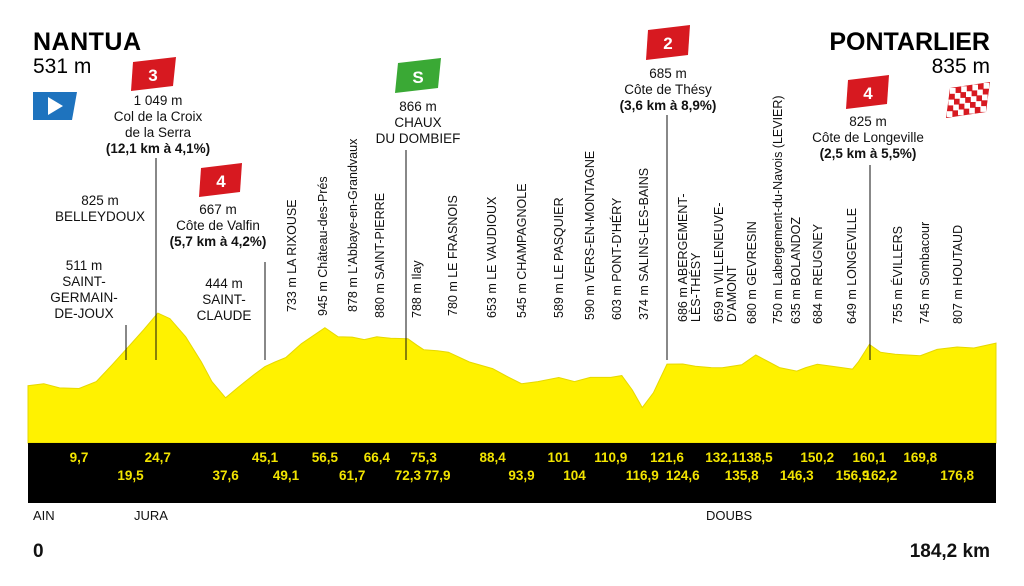  What do you see at coordinates (752, 272) in the screenshot?
I see `place-label-vertical: 680 m GEVRESIN` at bounding box center [752, 272].